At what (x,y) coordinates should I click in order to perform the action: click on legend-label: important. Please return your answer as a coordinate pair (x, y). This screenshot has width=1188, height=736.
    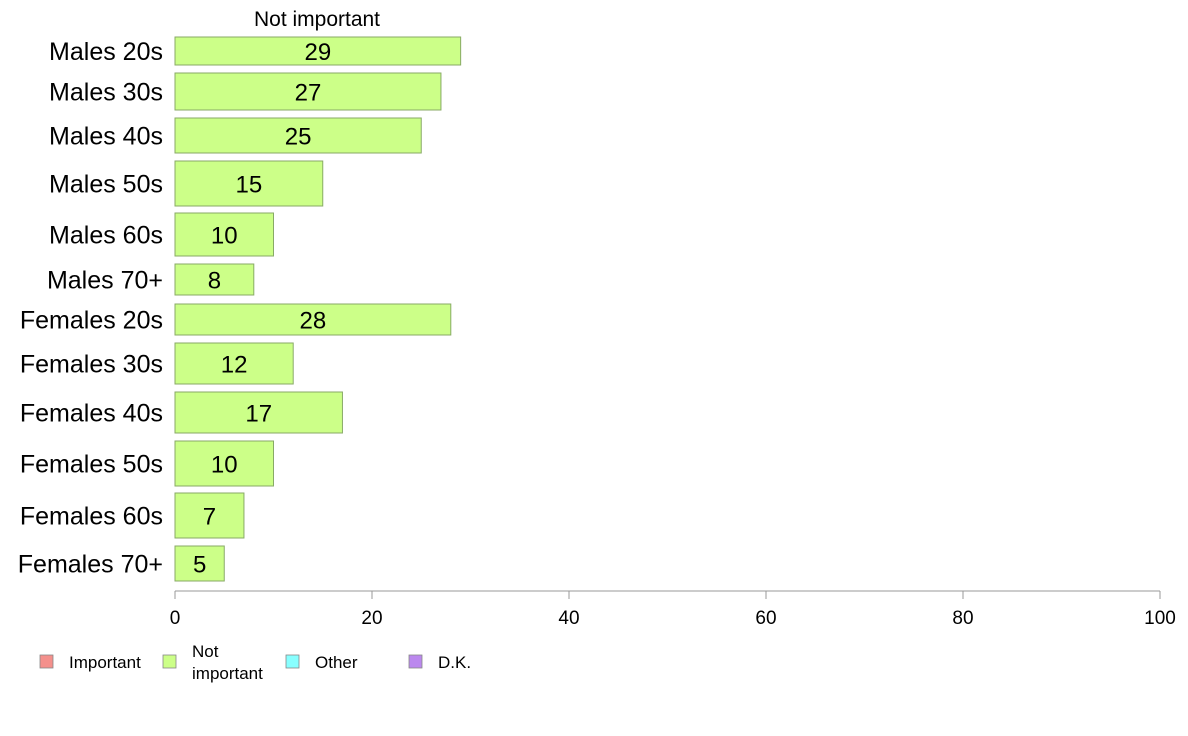
    Looking at the image, I should click on (227, 673).